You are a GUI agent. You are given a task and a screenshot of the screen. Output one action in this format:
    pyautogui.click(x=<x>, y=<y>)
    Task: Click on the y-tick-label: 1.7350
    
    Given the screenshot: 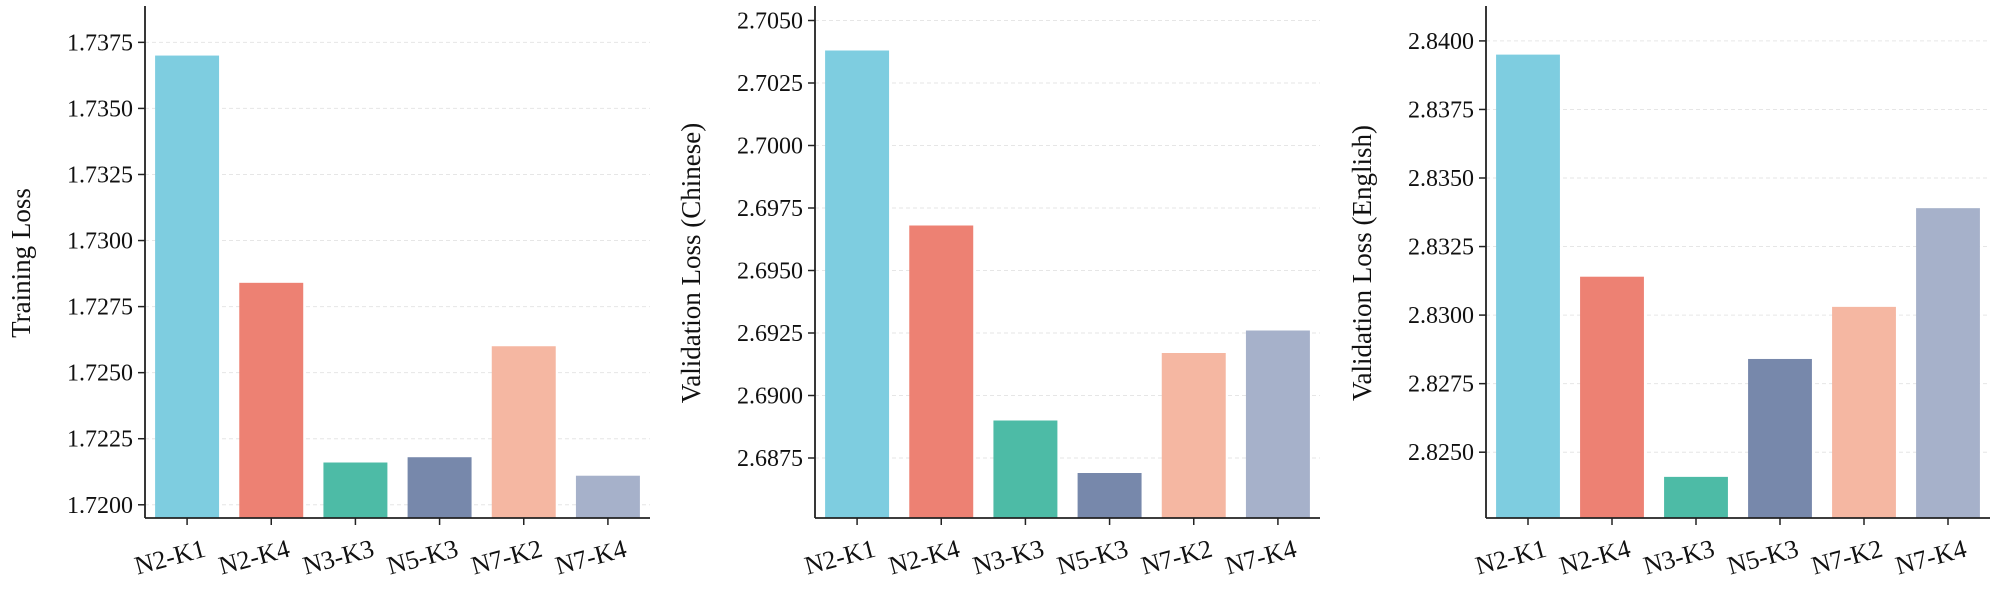 What is the action you would take?
    pyautogui.click(x=100, y=109)
    